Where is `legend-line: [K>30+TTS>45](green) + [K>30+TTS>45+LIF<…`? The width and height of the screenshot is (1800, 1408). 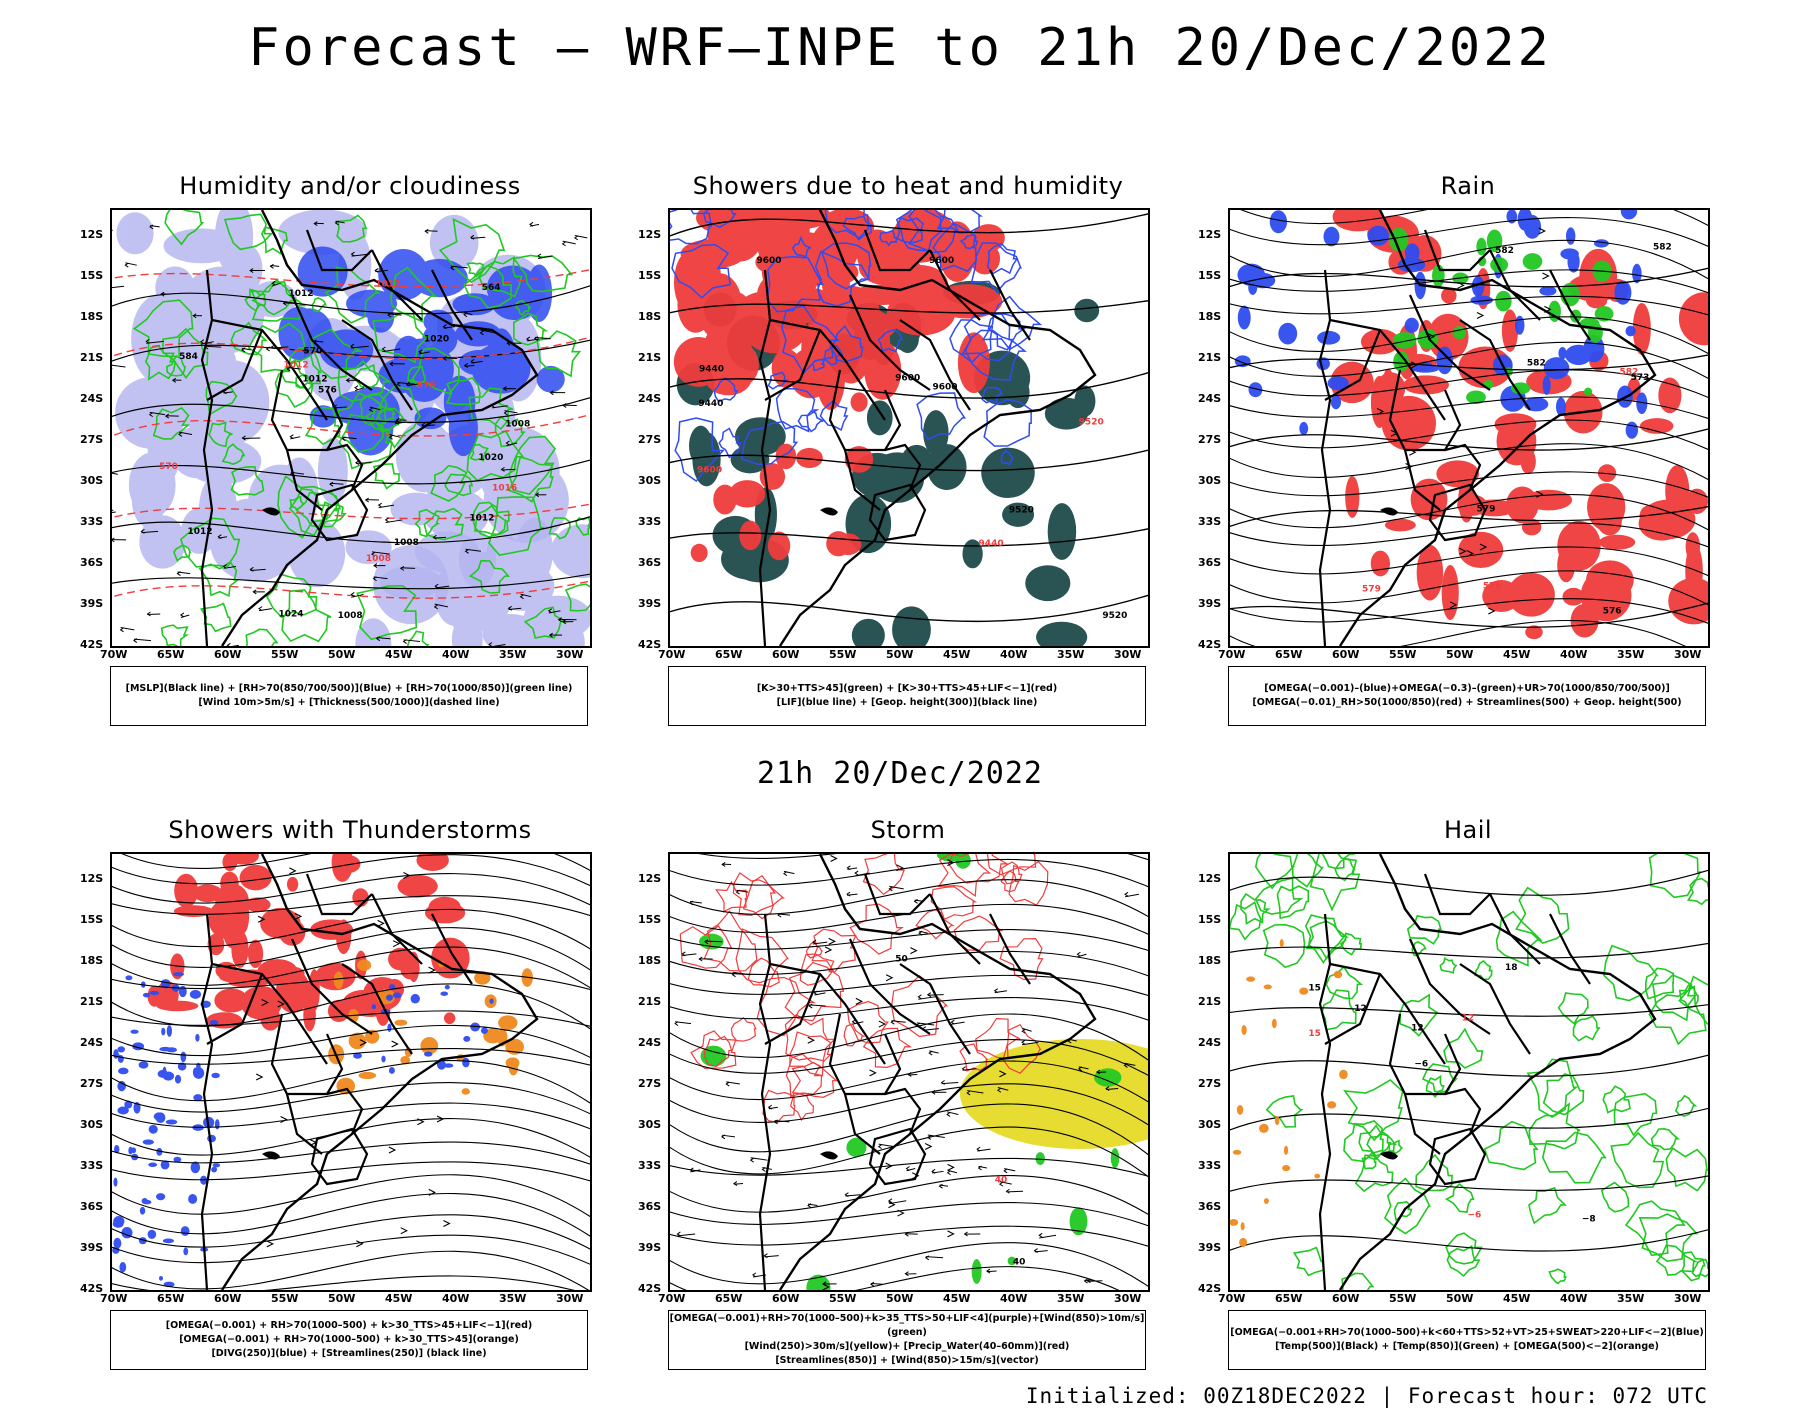 legend-line: [K>30+TTS>45](green) + [K>30+TTS>45+LIF<… is located at coordinates (907, 689).